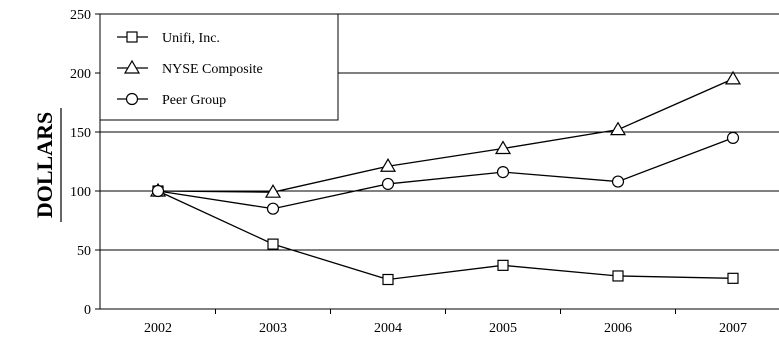 The width and height of the screenshot is (779, 340). Describe the element at coordinates (273, 328) in the screenshot. I see `x-tick-label: 2003` at that location.